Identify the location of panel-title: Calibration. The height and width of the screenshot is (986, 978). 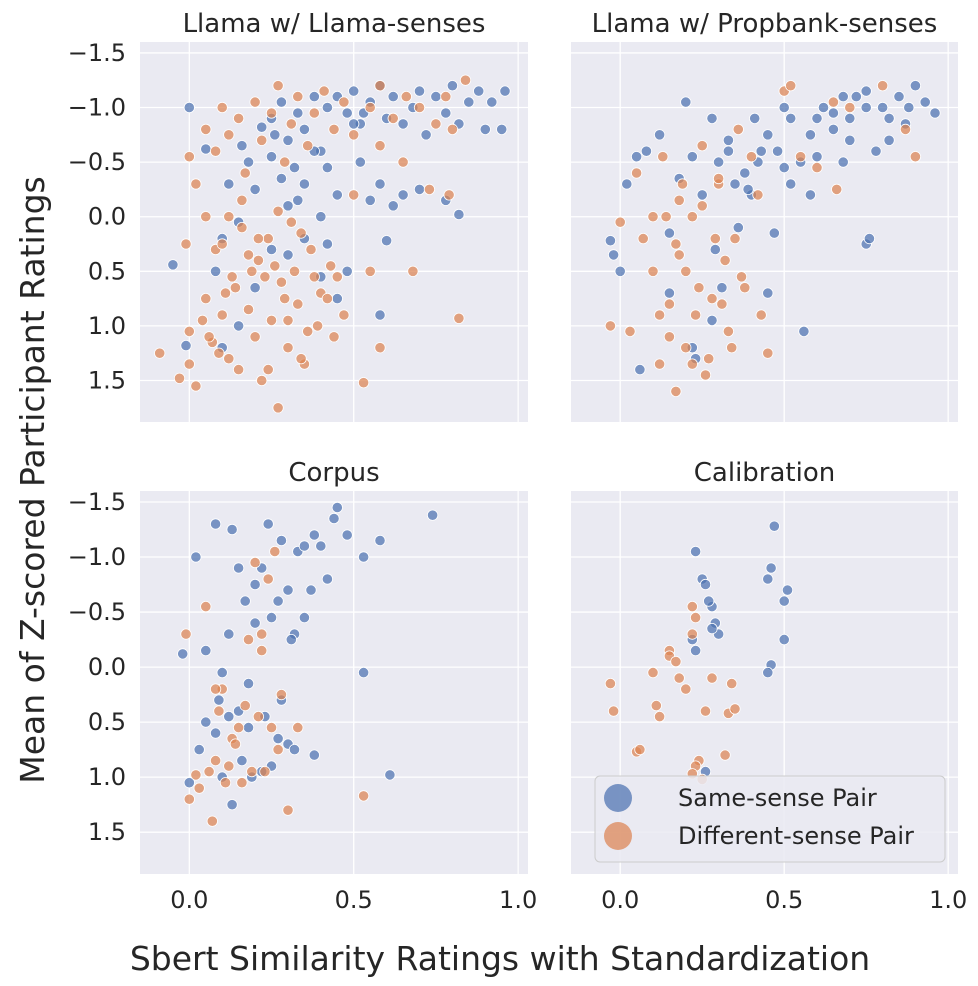
(764, 473).